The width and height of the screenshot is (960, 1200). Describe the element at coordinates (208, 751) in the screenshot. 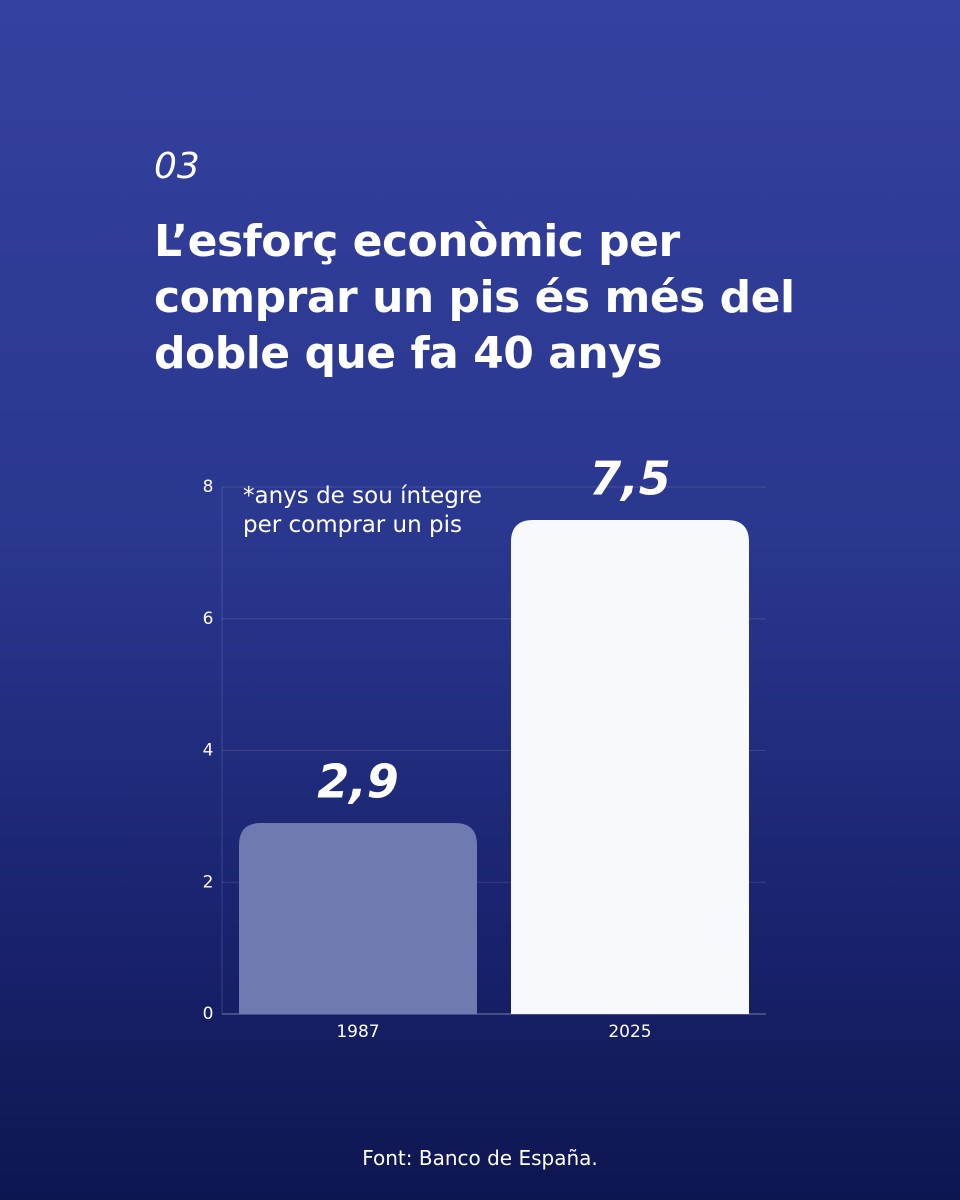

I see `y-tick-label: 4` at that location.